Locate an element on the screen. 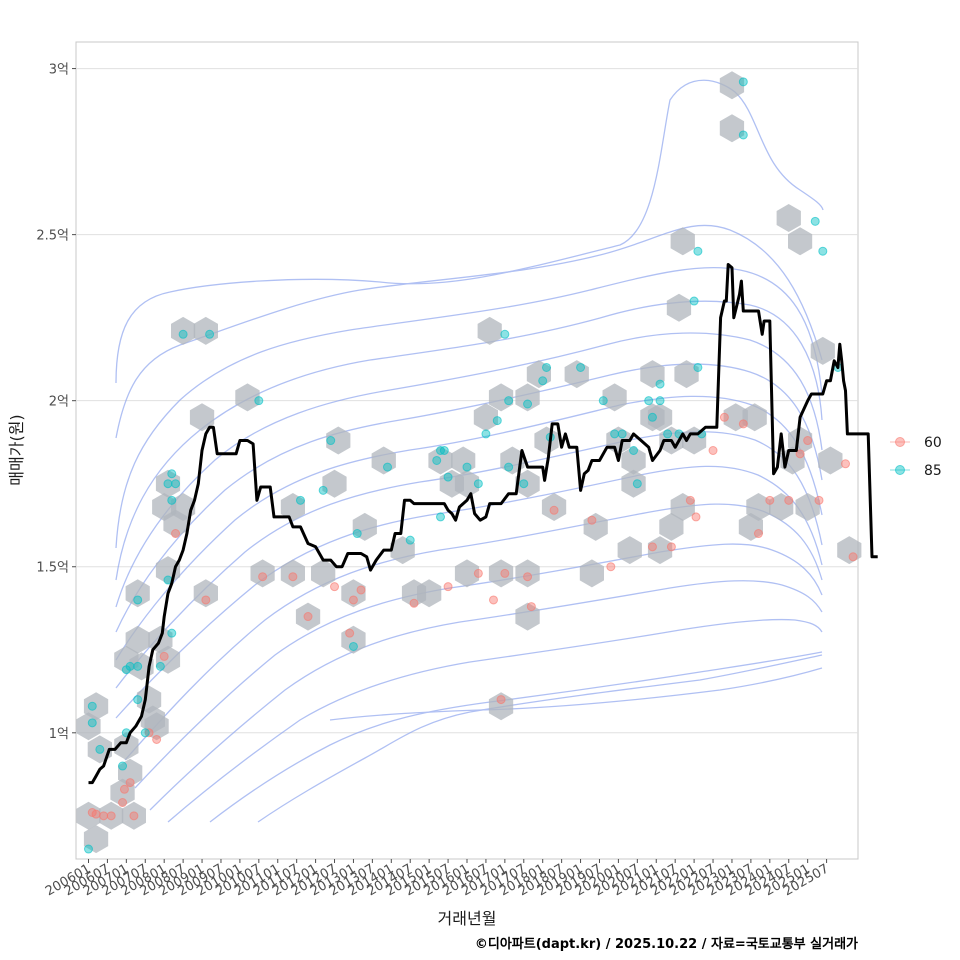  y-axis-title: 매매가(원) is located at coordinates (16, 449).